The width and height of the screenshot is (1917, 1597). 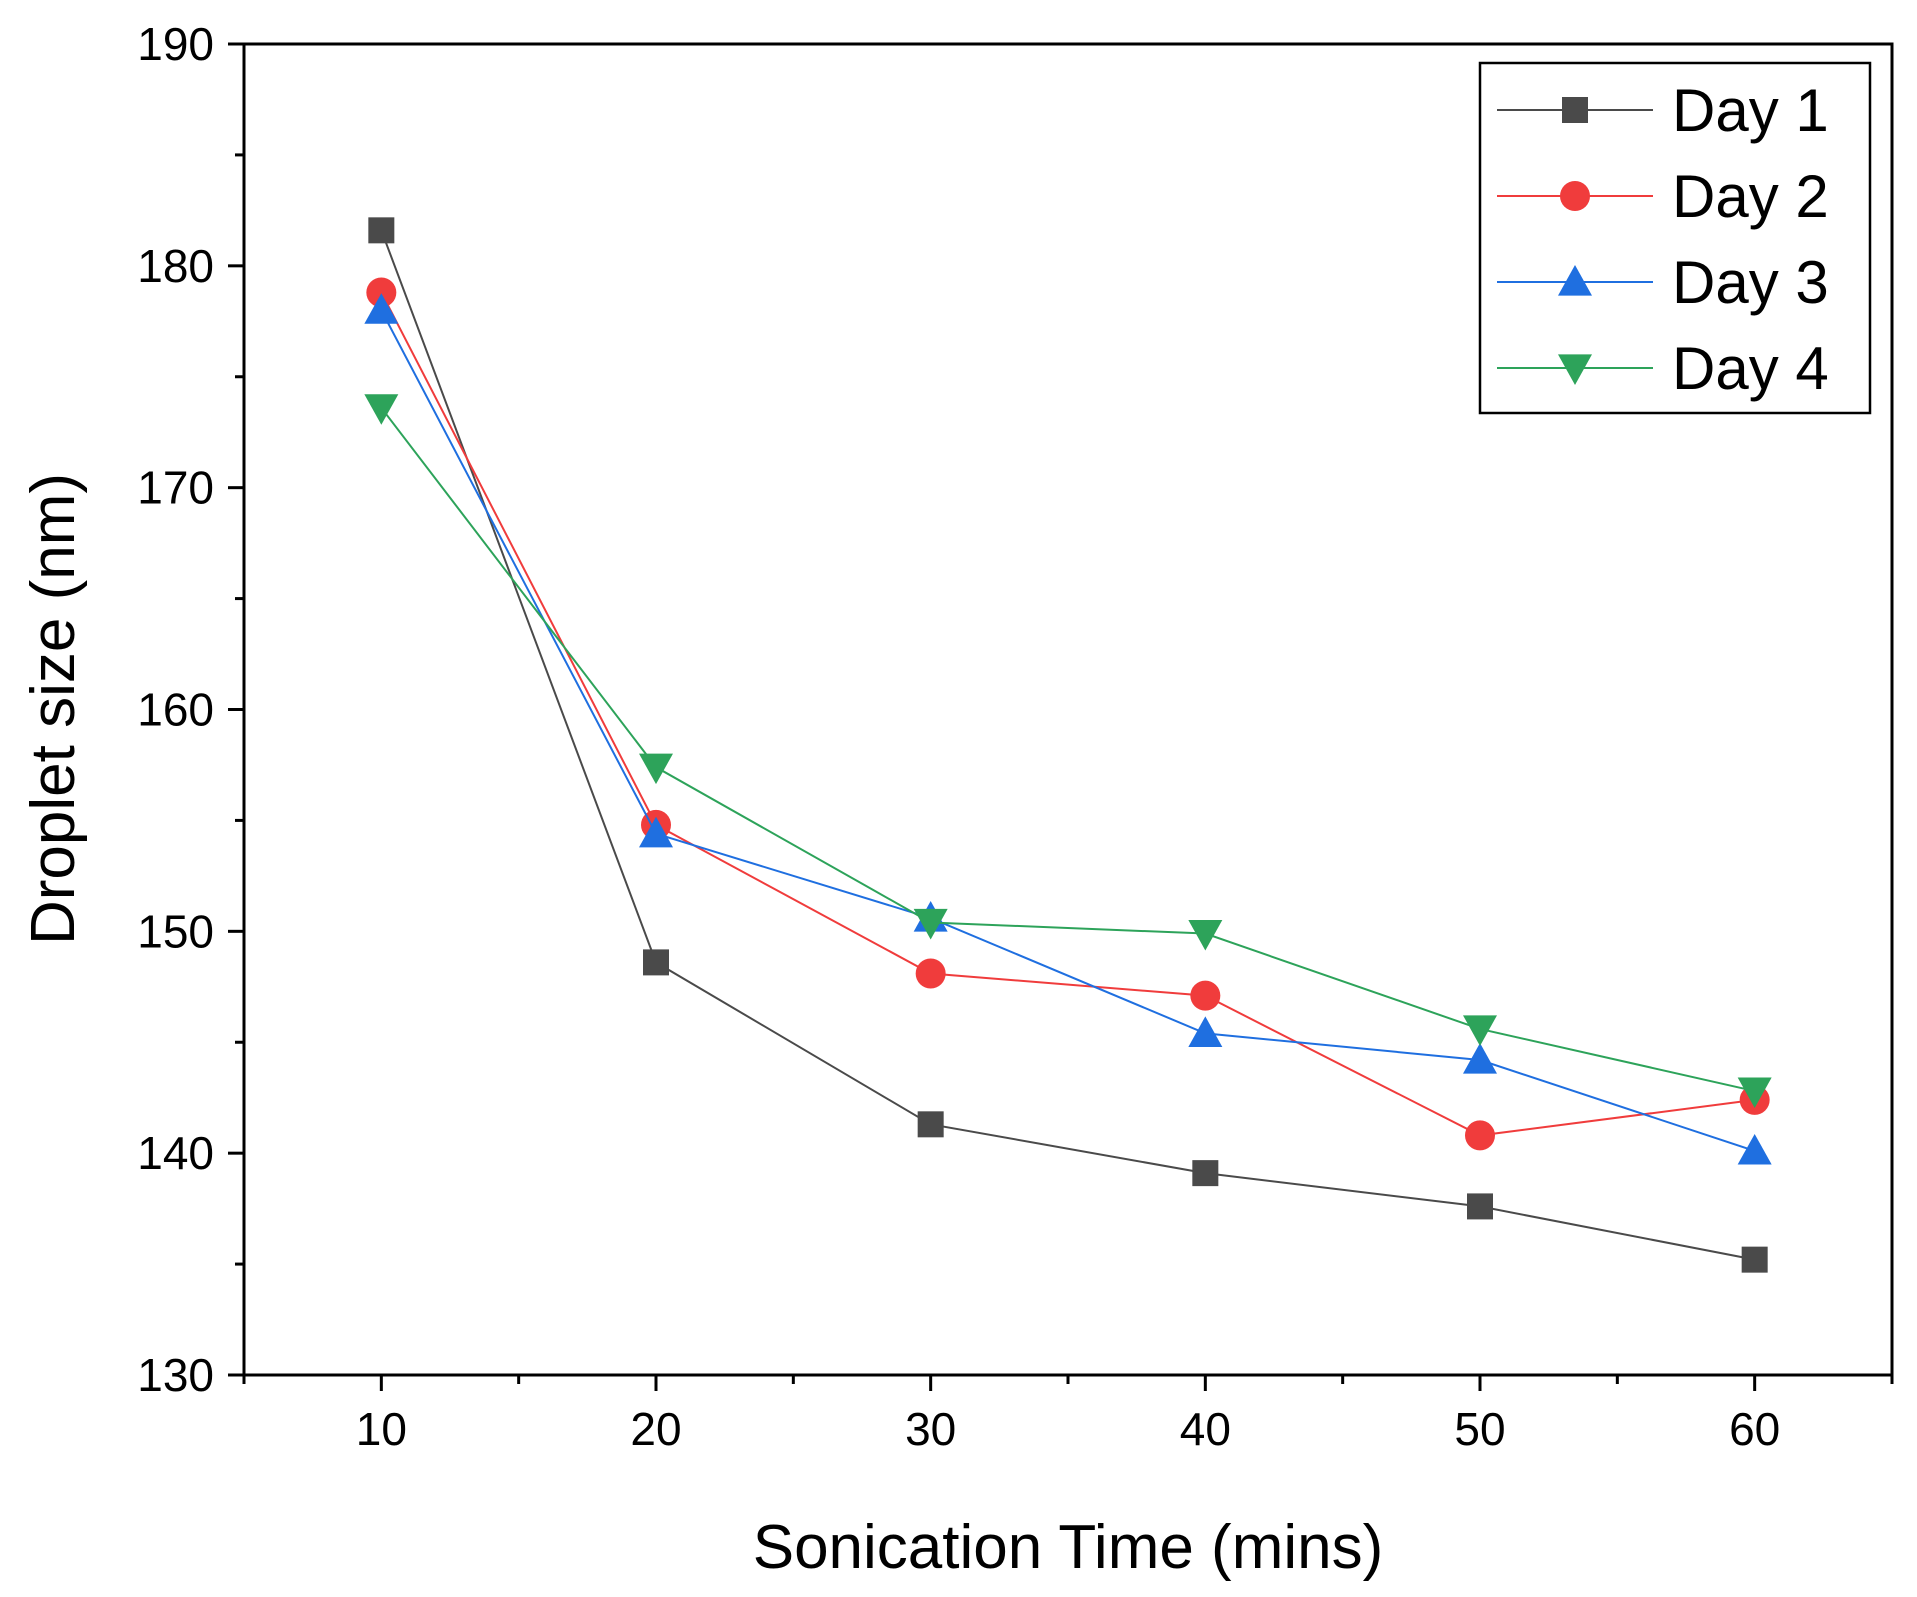 I want to click on legend-item: Day 4, so click(x=1663, y=368).